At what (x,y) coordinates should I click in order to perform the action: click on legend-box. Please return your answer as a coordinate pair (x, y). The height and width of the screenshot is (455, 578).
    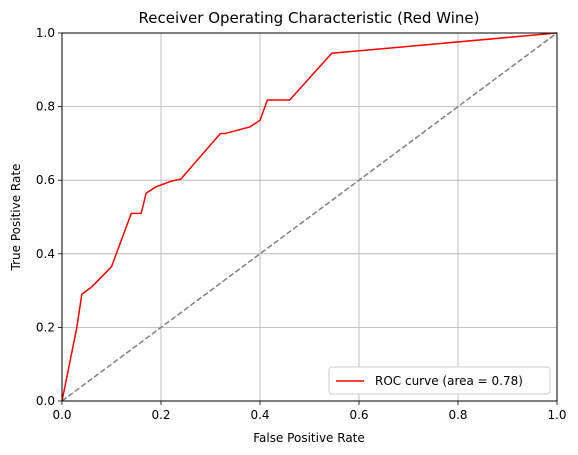
    Looking at the image, I should click on (439, 380).